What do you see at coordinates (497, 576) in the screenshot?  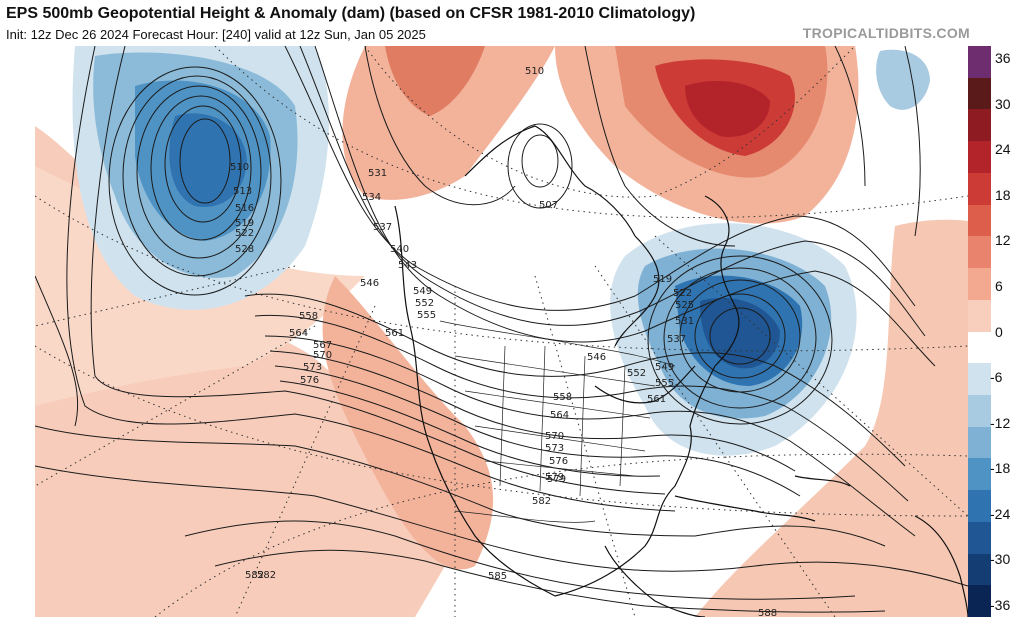 I see `contour-label: 585` at bounding box center [497, 576].